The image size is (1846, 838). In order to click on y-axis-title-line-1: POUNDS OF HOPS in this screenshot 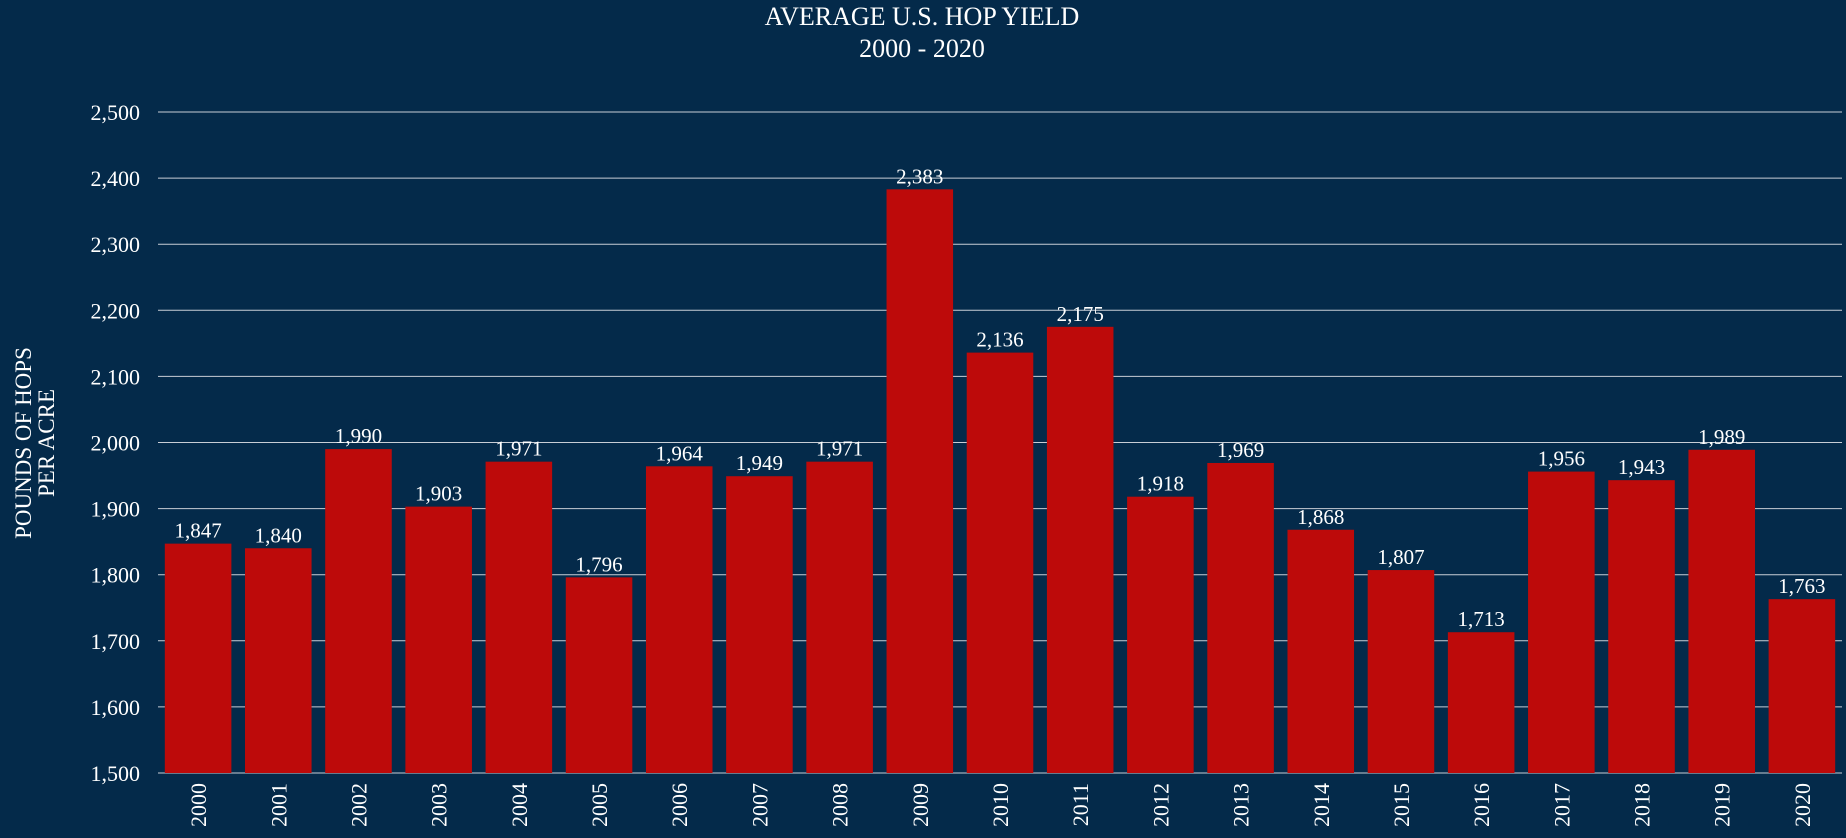, I will do `click(23, 443)`.